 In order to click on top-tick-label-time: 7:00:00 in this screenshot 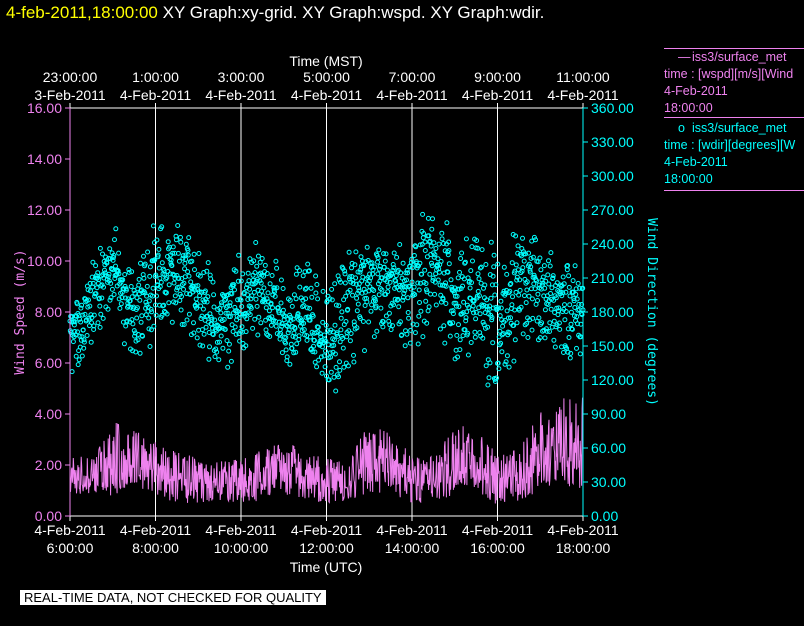, I will do `click(412, 77)`.